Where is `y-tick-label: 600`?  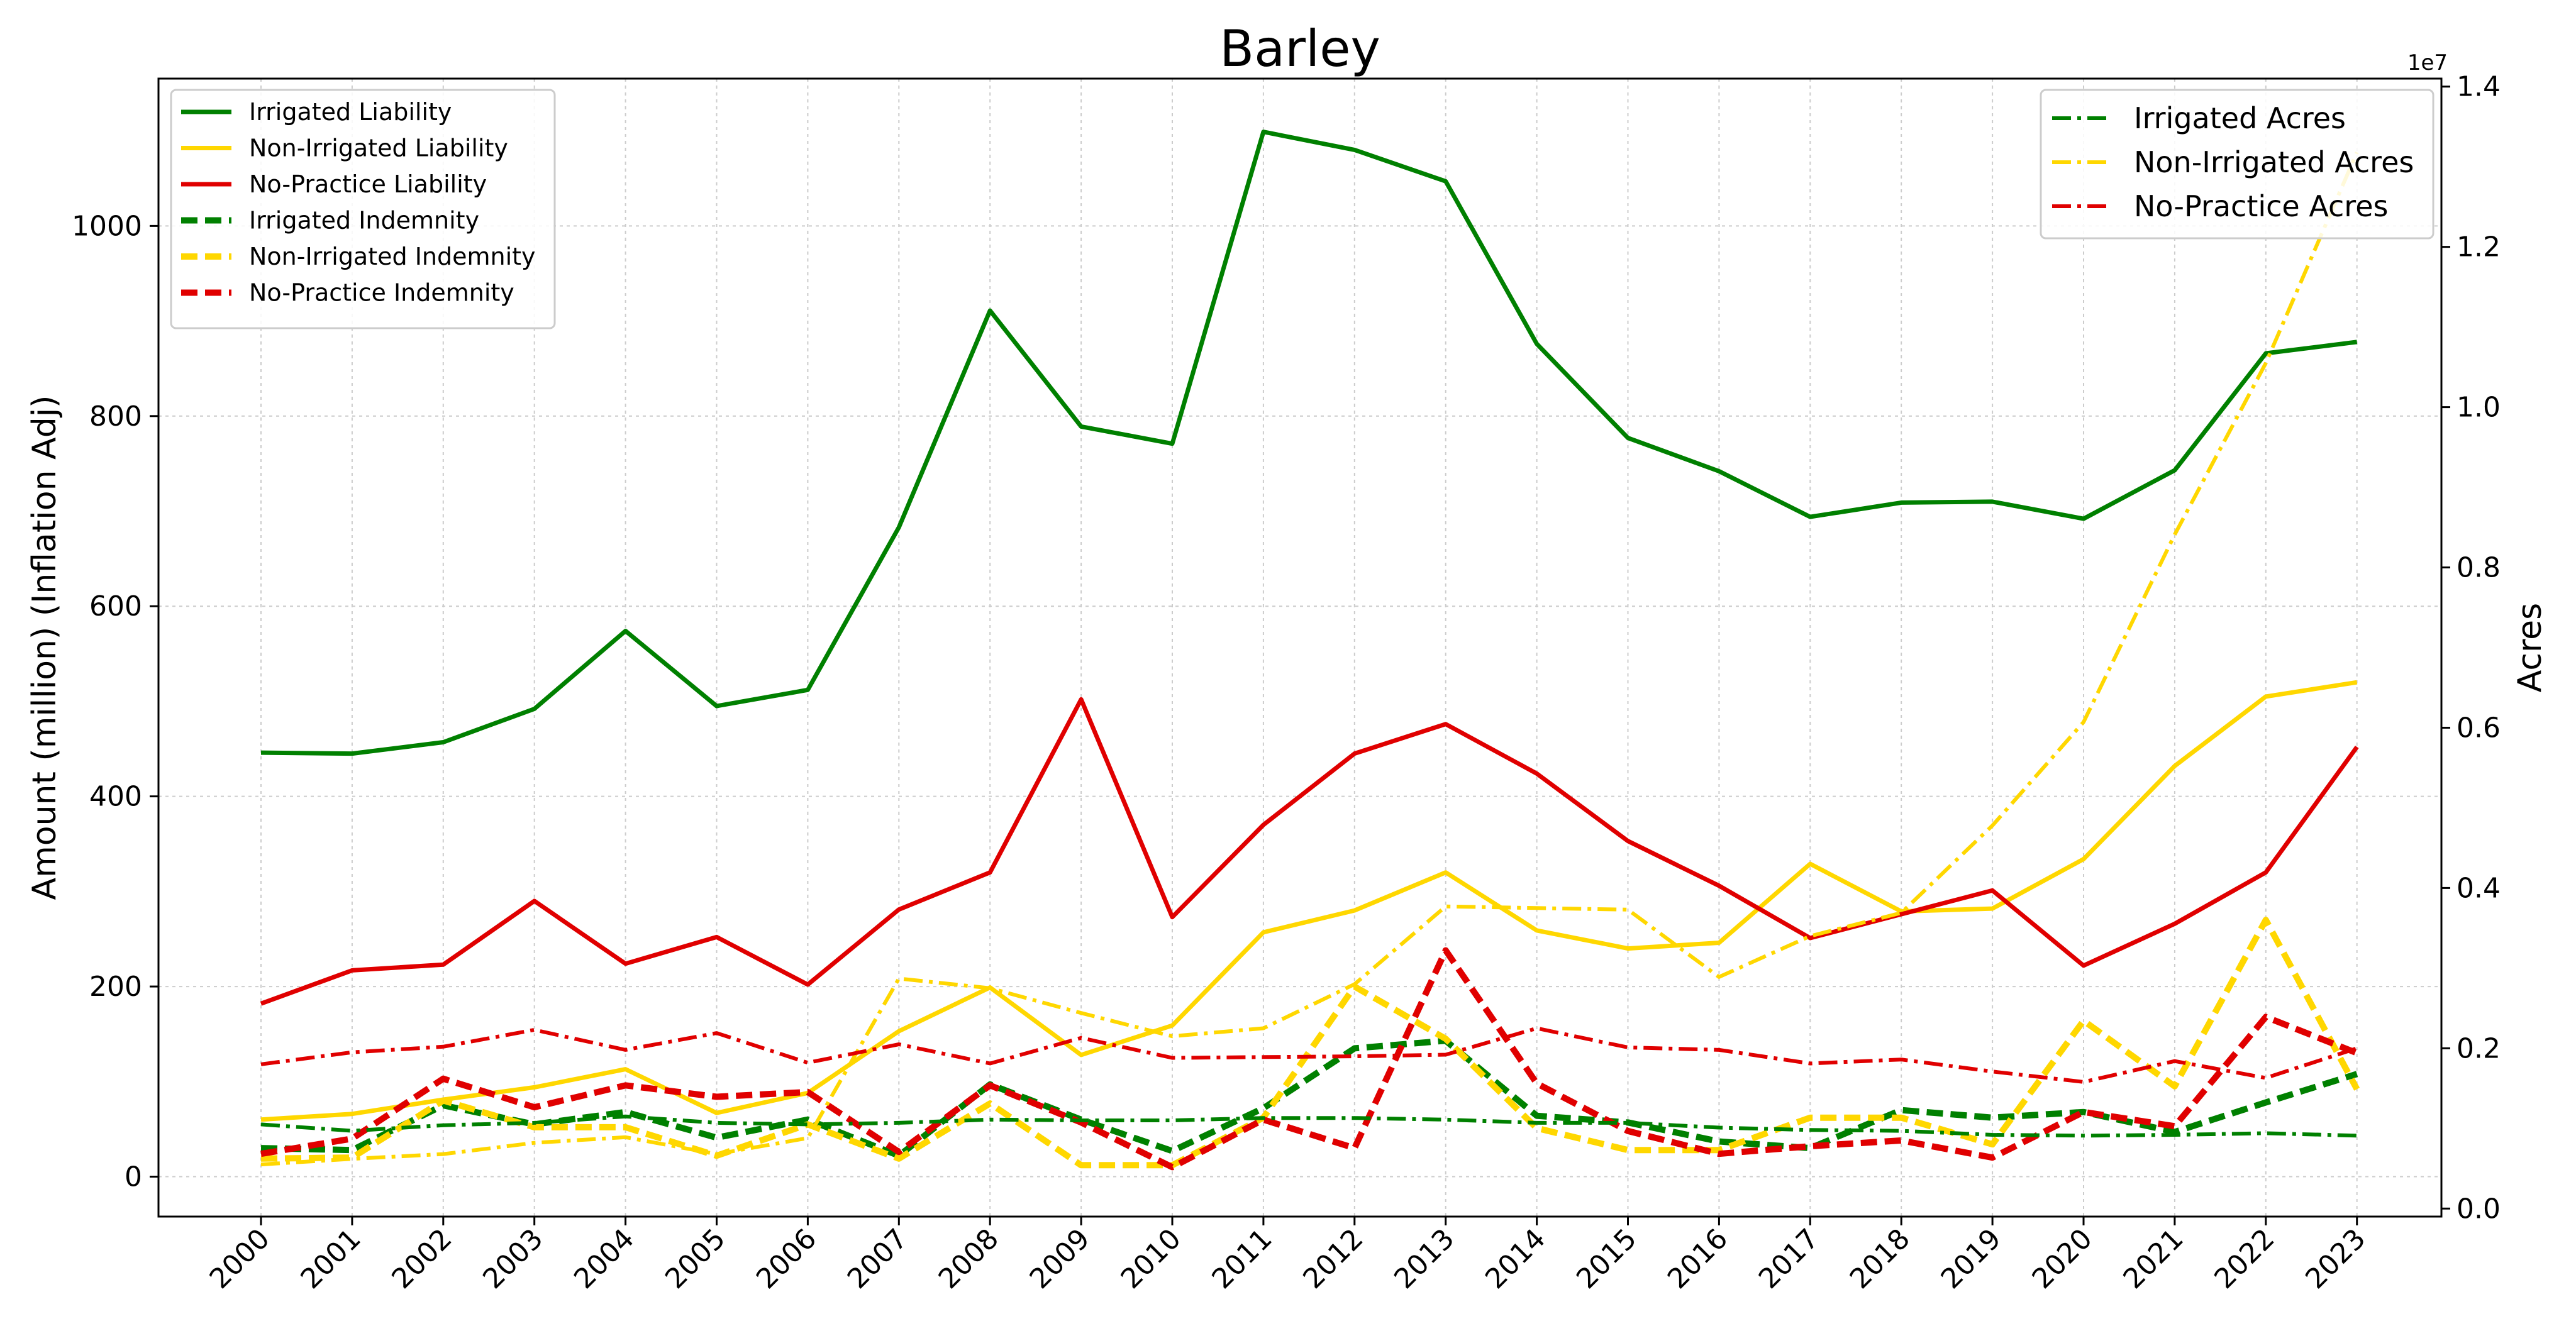 y-tick-label: 600 is located at coordinates (115, 606).